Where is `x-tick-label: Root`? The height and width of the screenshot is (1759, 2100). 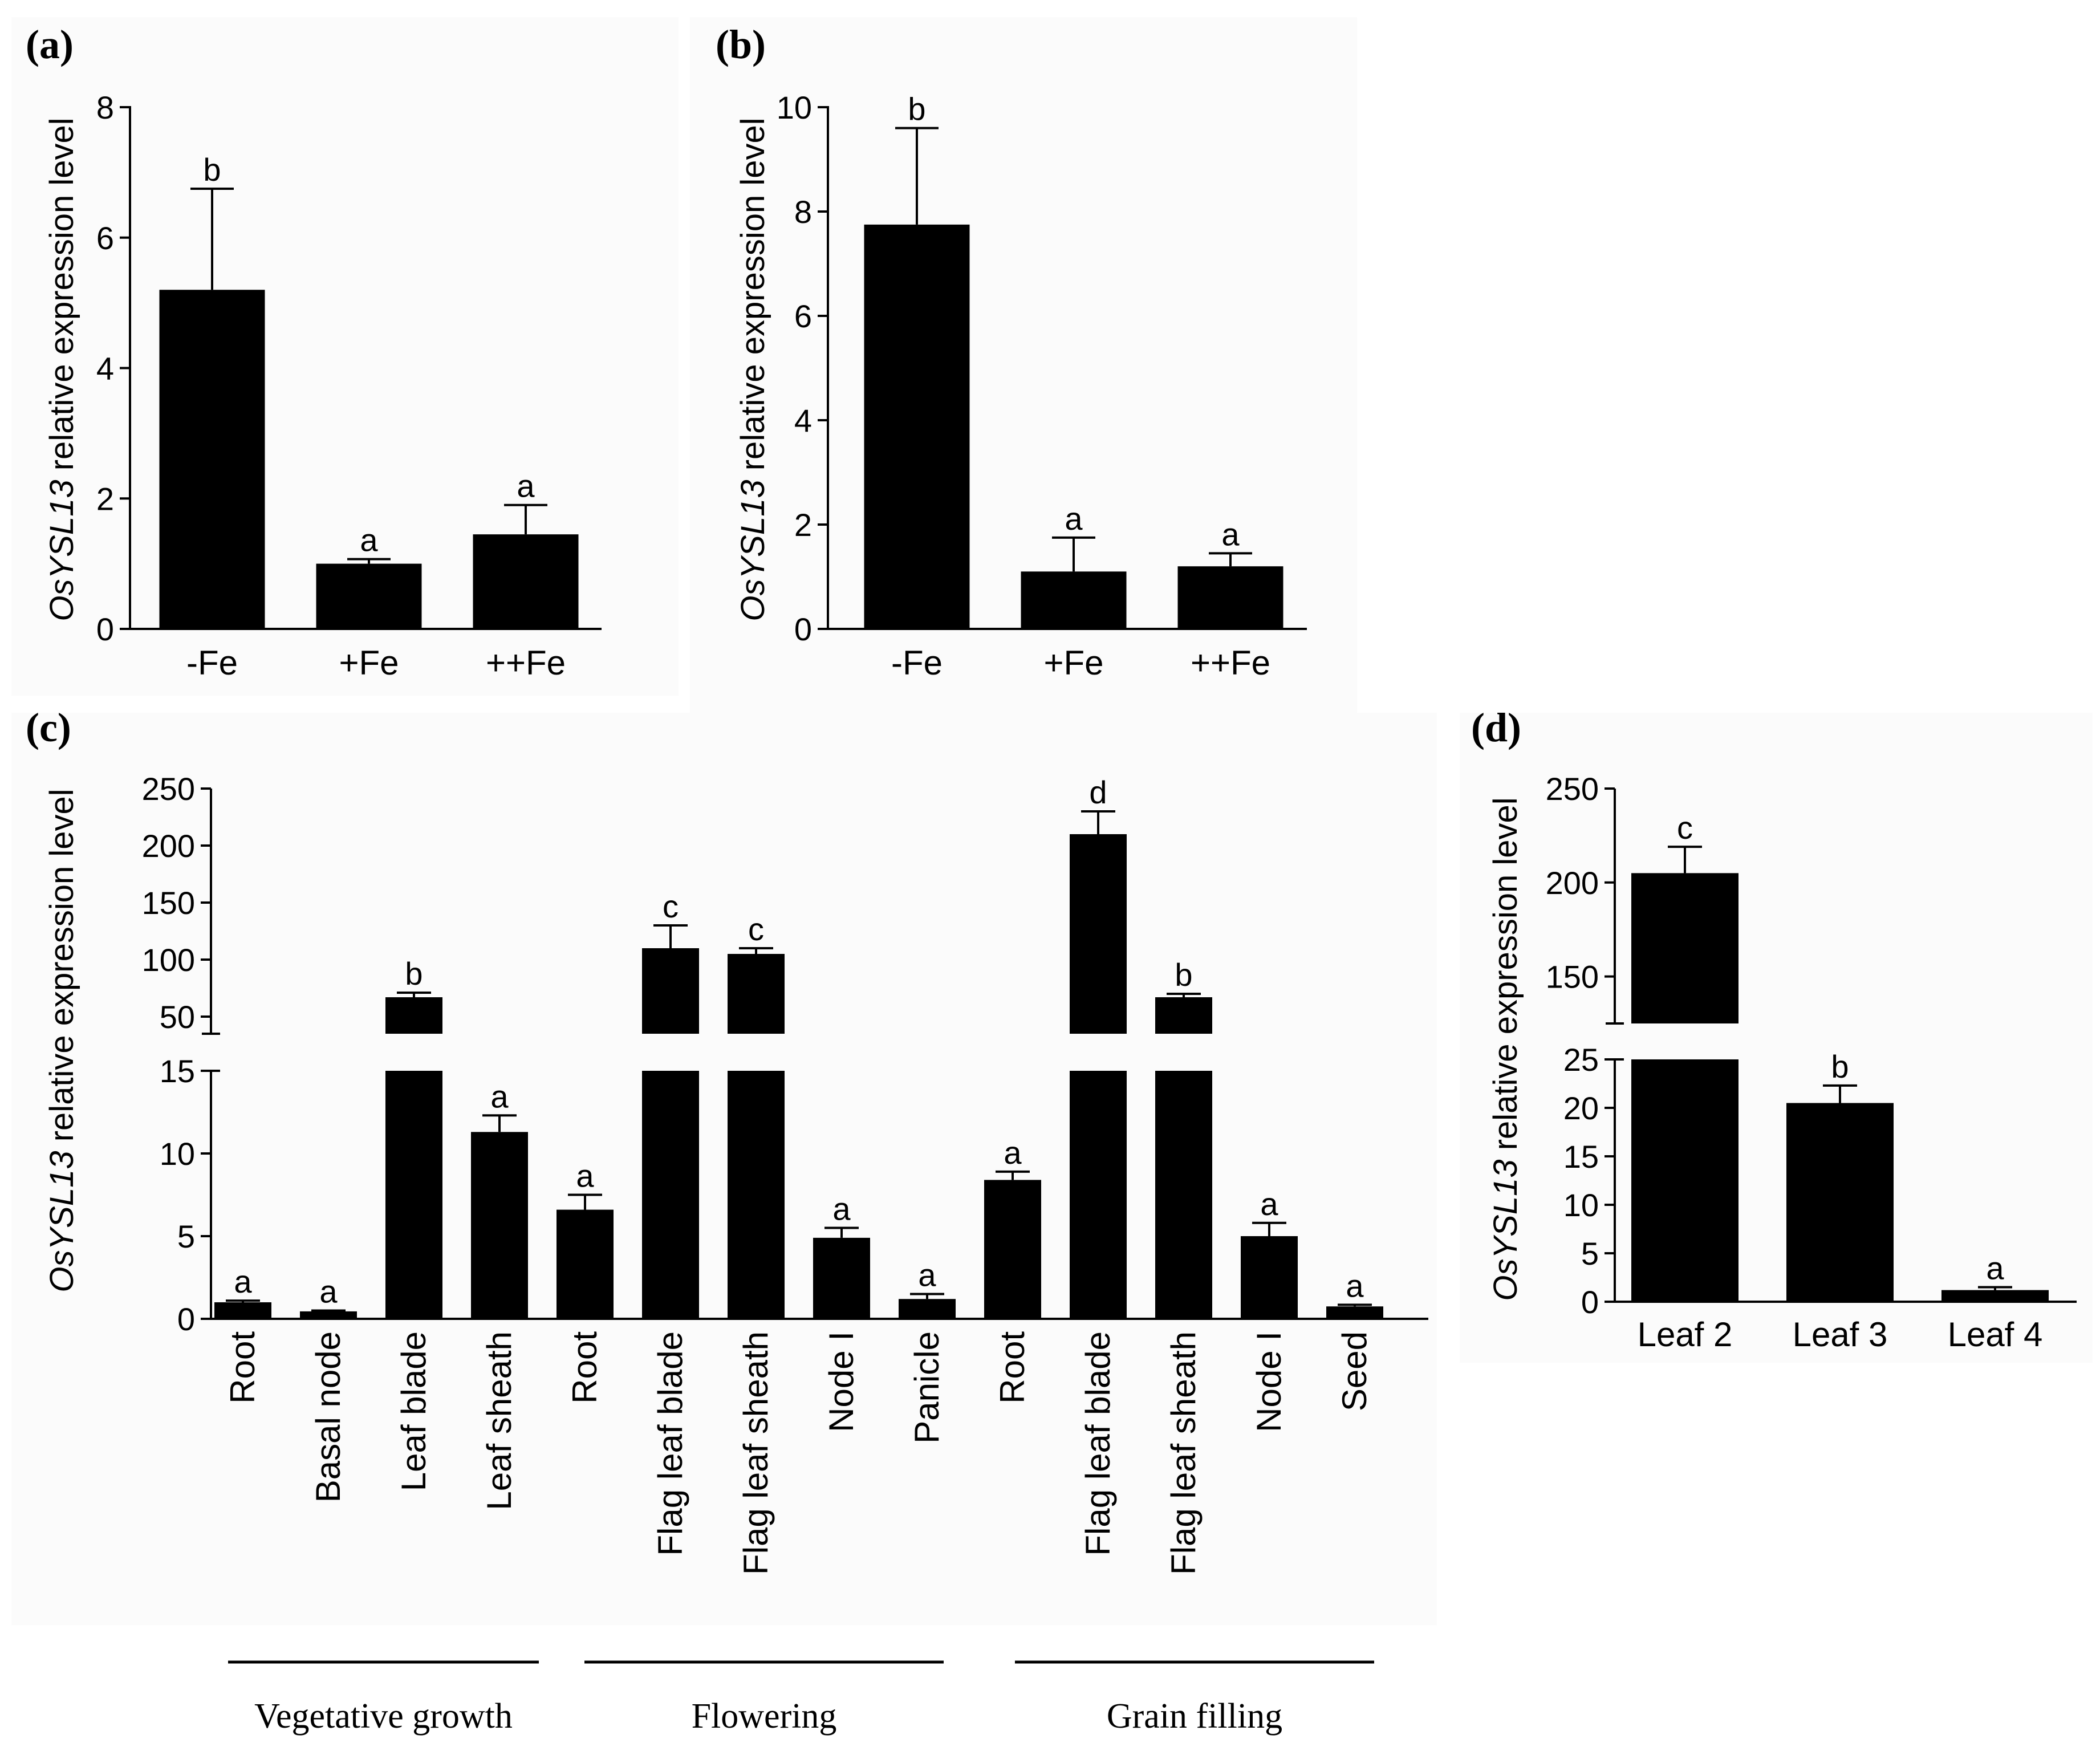 x-tick-label: Root is located at coordinates (1012, 1367).